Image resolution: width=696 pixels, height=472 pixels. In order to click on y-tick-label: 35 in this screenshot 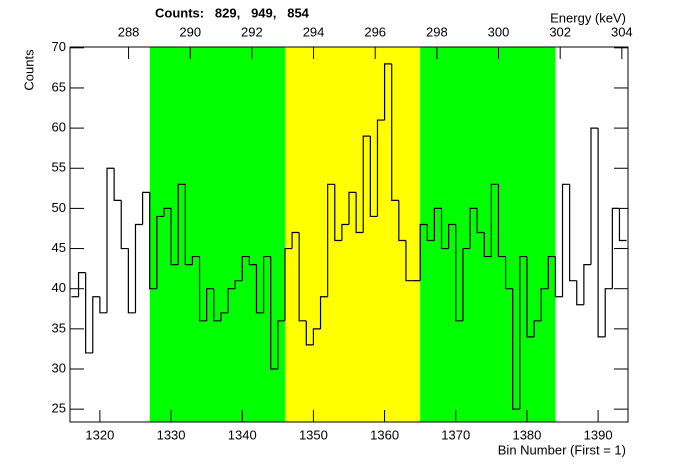, I will do `click(59, 327)`.